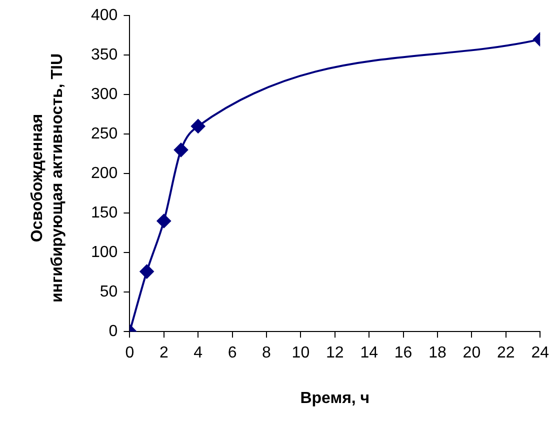 The height and width of the screenshot is (422, 555). Describe the element at coordinates (506, 353) in the screenshot. I see `x-tick-label: 22` at that location.